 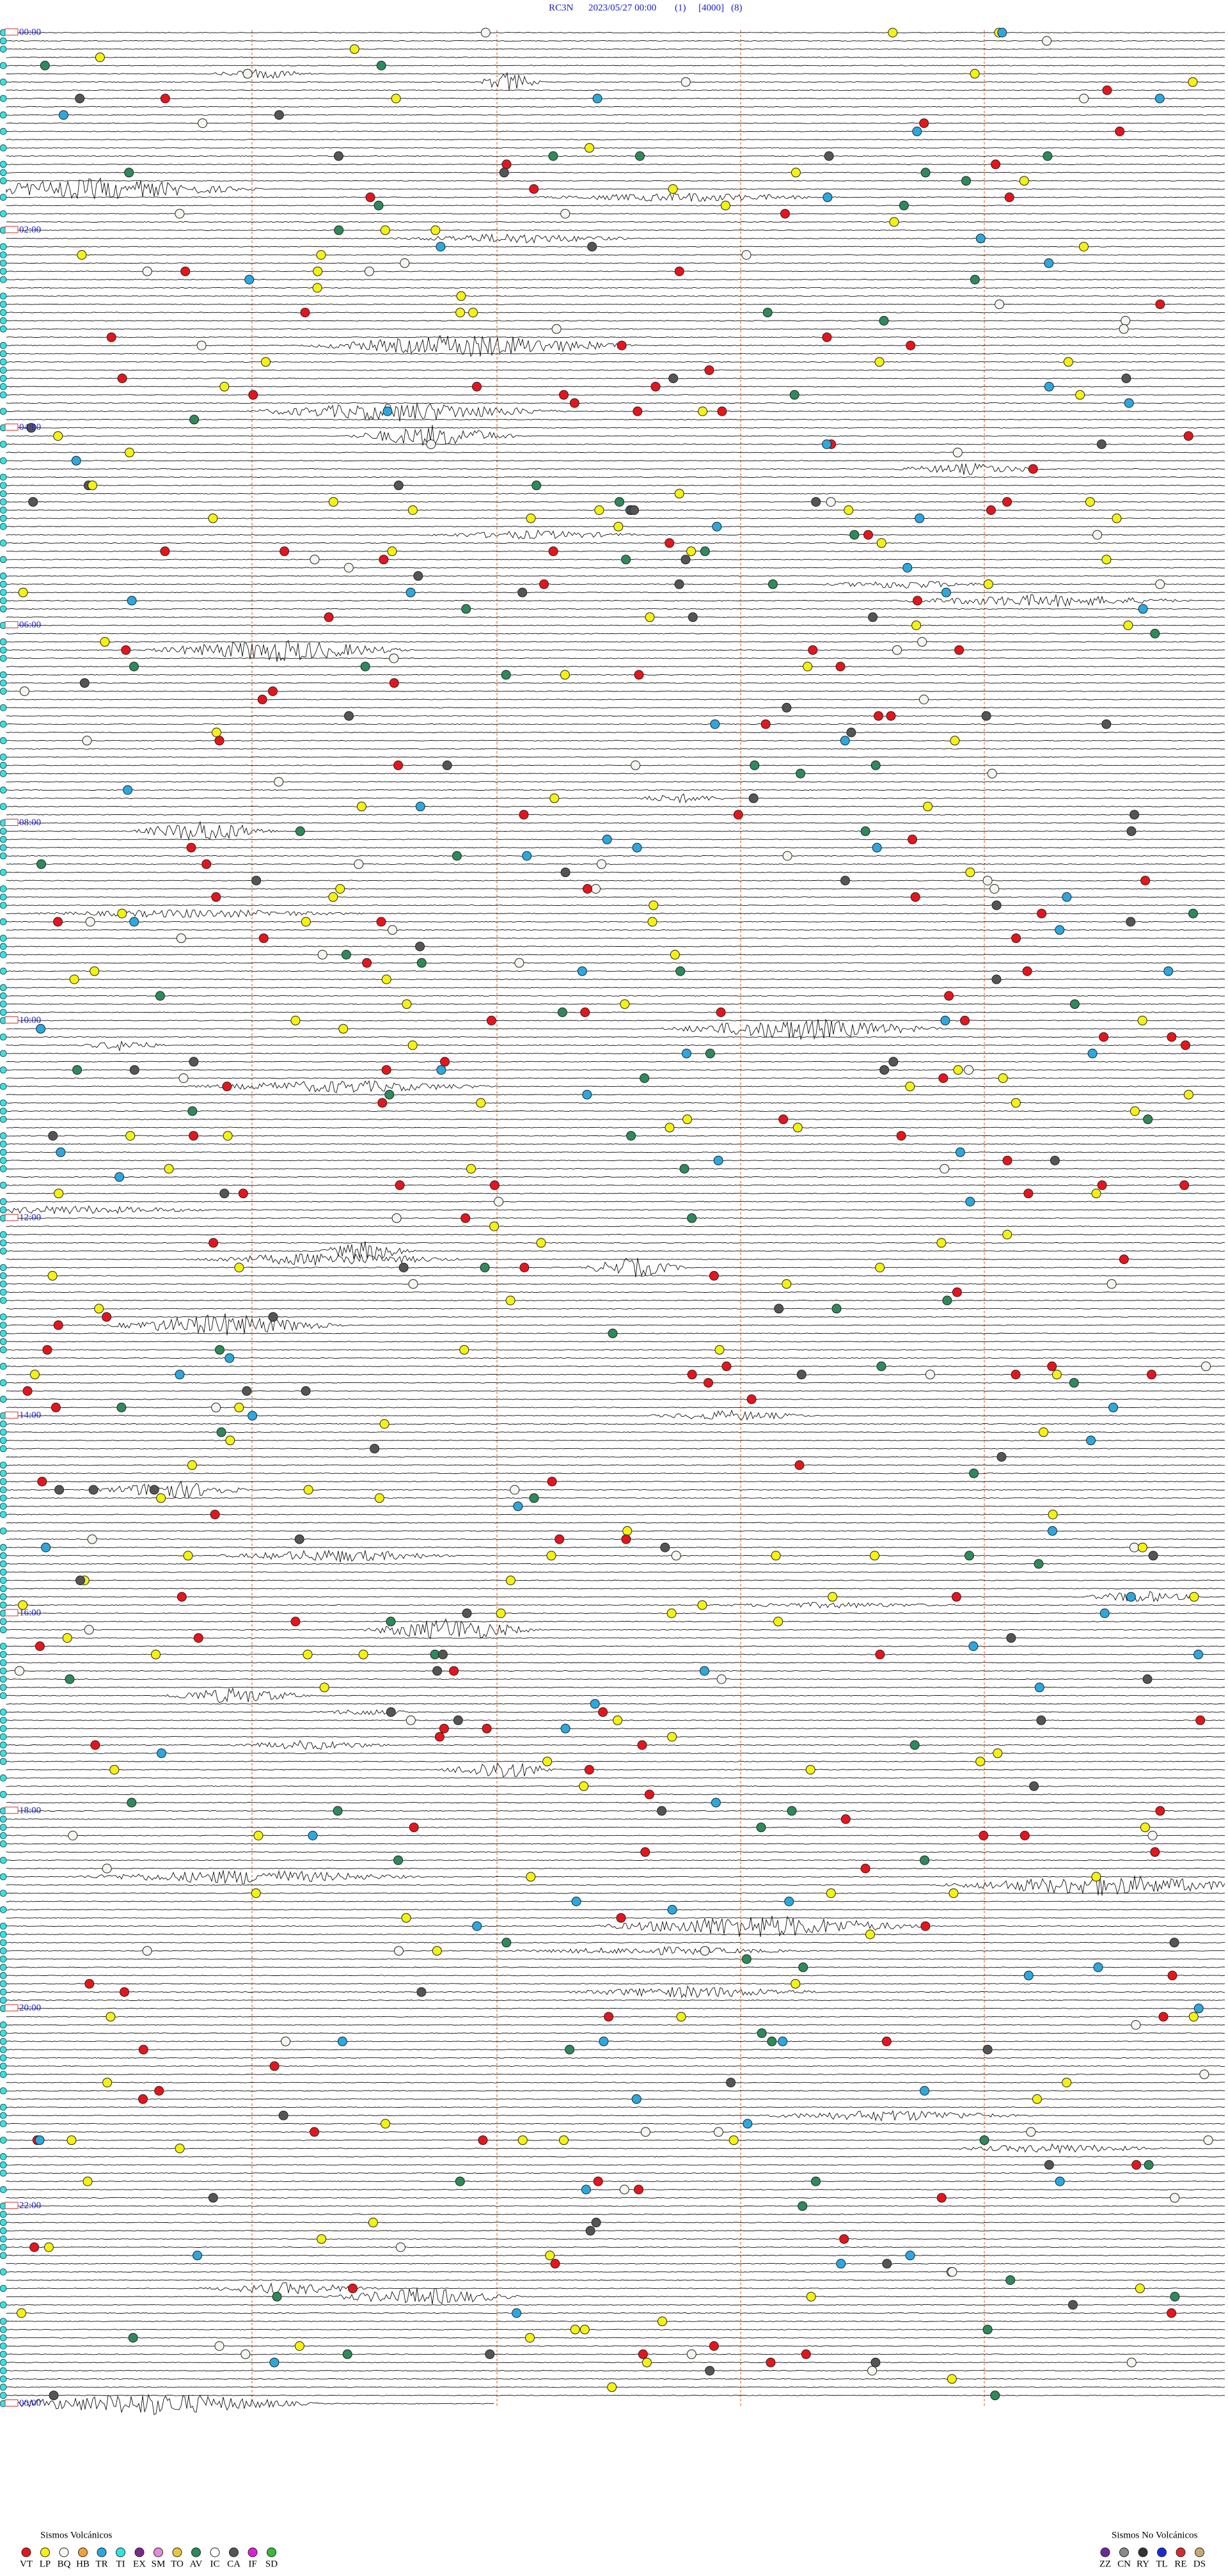 What do you see at coordinates (101, 2564) in the screenshot?
I see `legend-code: TR` at bounding box center [101, 2564].